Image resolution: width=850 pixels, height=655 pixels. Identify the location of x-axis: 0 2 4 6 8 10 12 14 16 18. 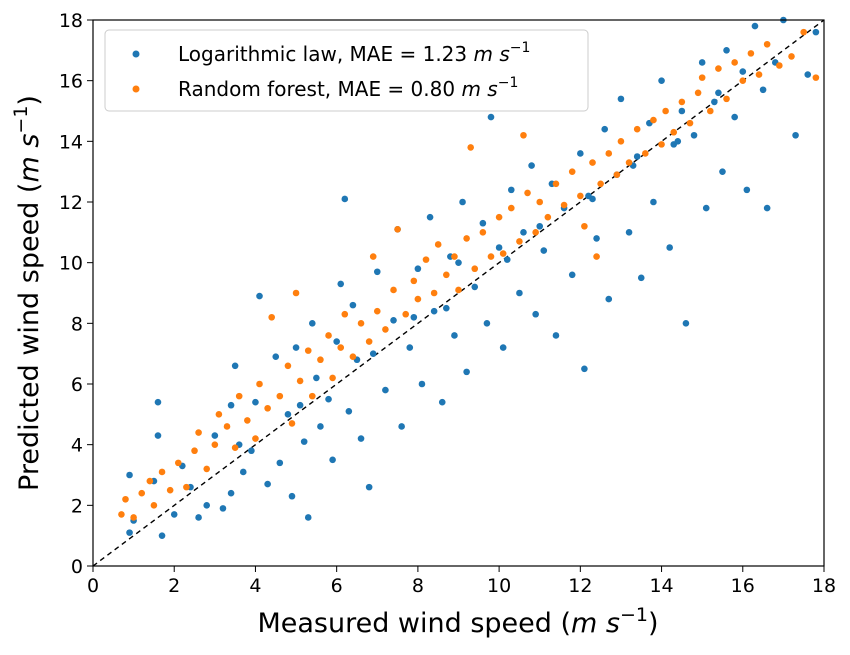
(461, 581).